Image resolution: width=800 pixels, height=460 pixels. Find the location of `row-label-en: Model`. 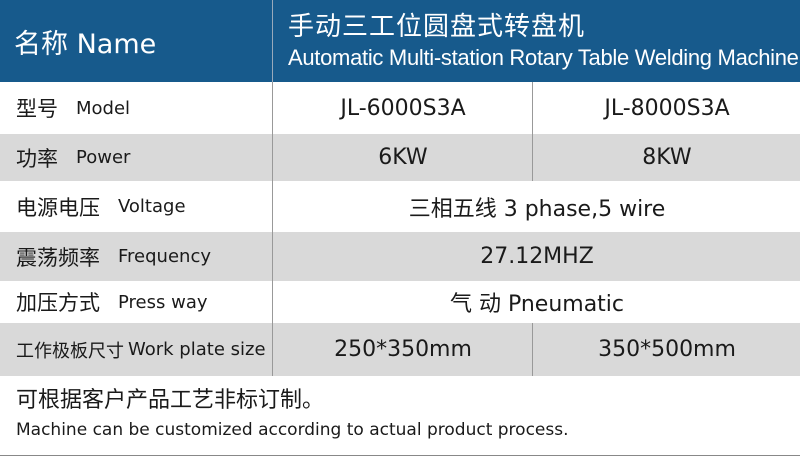

row-label-en: Model is located at coordinates (103, 108).